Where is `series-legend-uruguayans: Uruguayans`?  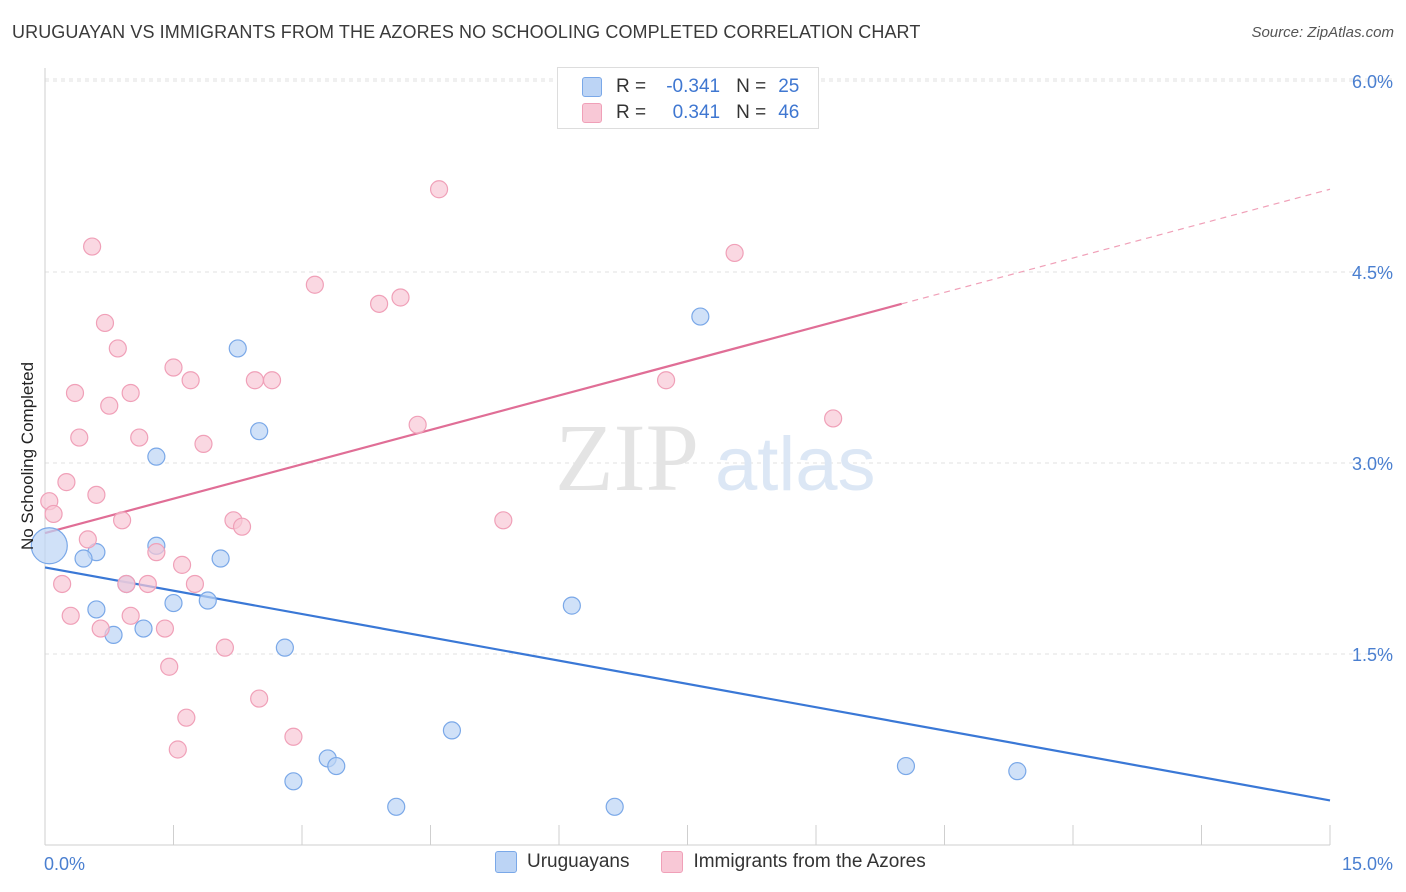 series-legend-uruguayans: Uruguayans is located at coordinates (562, 862).